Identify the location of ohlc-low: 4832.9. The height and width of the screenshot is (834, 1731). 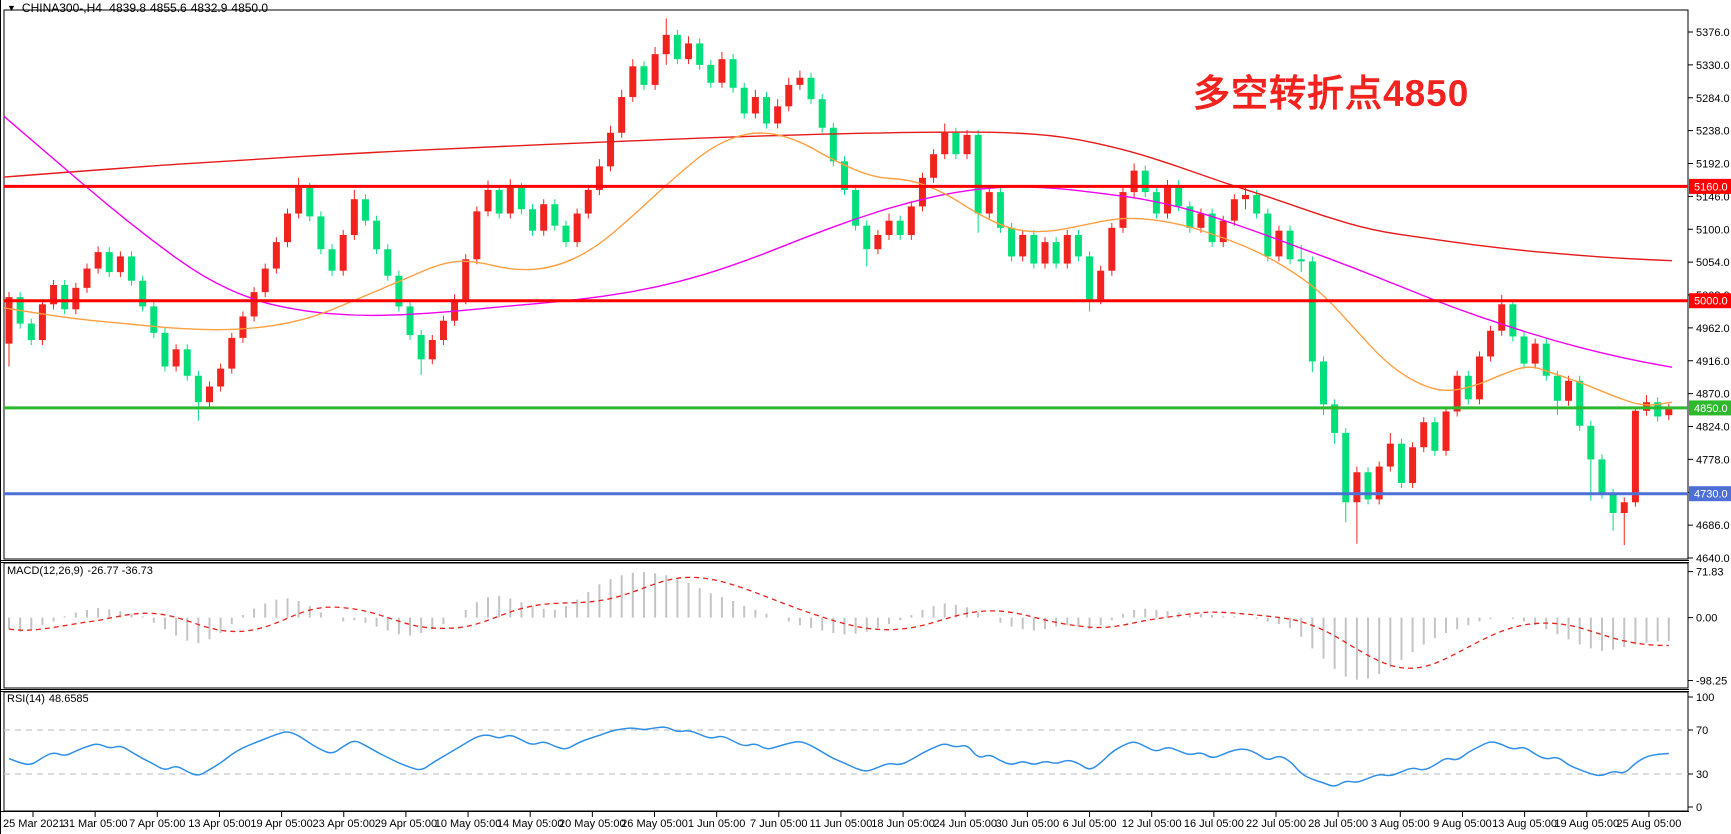
(209, 8).